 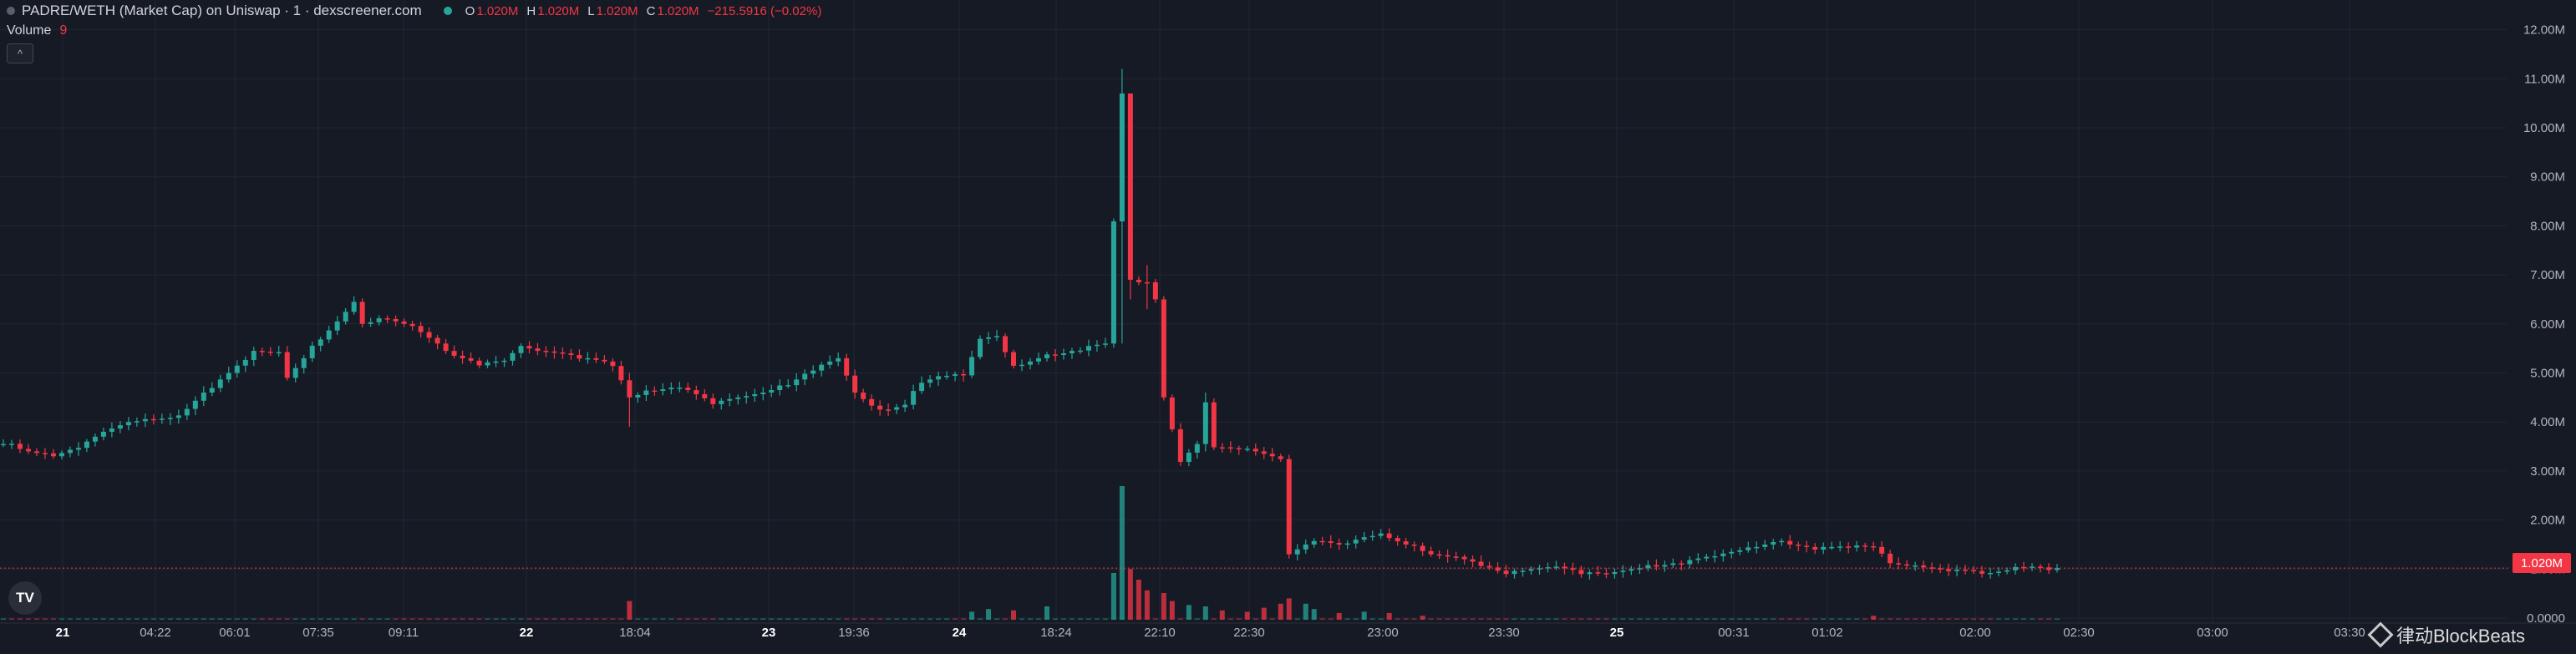 What do you see at coordinates (25, 598) in the screenshot?
I see `tradingview-logo-icon: TV` at bounding box center [25, 598].